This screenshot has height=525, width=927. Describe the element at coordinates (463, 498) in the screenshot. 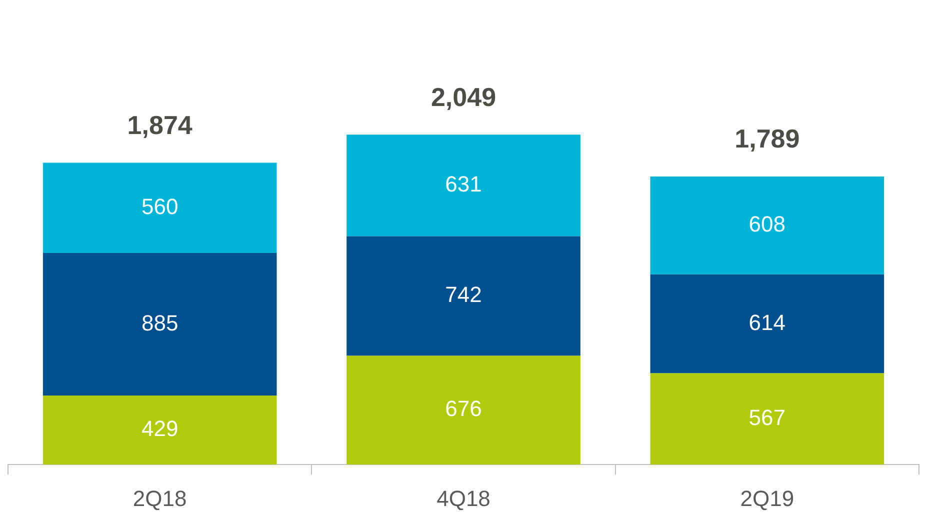

I see `x-tick-label: 4Q18` at that location.